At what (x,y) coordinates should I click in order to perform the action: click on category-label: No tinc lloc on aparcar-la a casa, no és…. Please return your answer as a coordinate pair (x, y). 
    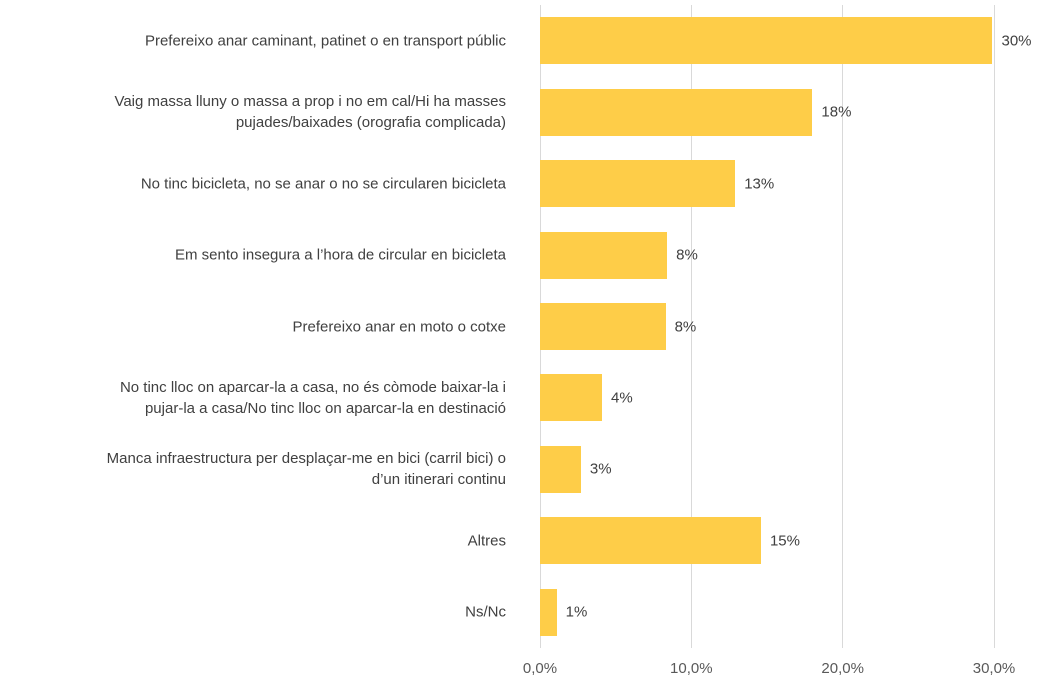
    Looking at the image, I should click on (312, 397).